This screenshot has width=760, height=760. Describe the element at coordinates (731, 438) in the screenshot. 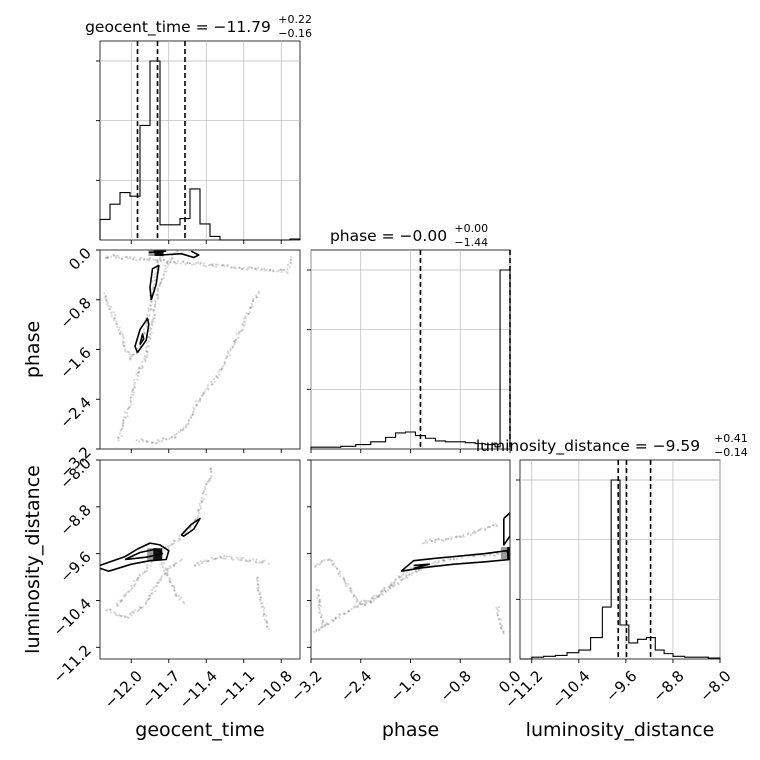

I see `title-superscript: +0.41` at that location.